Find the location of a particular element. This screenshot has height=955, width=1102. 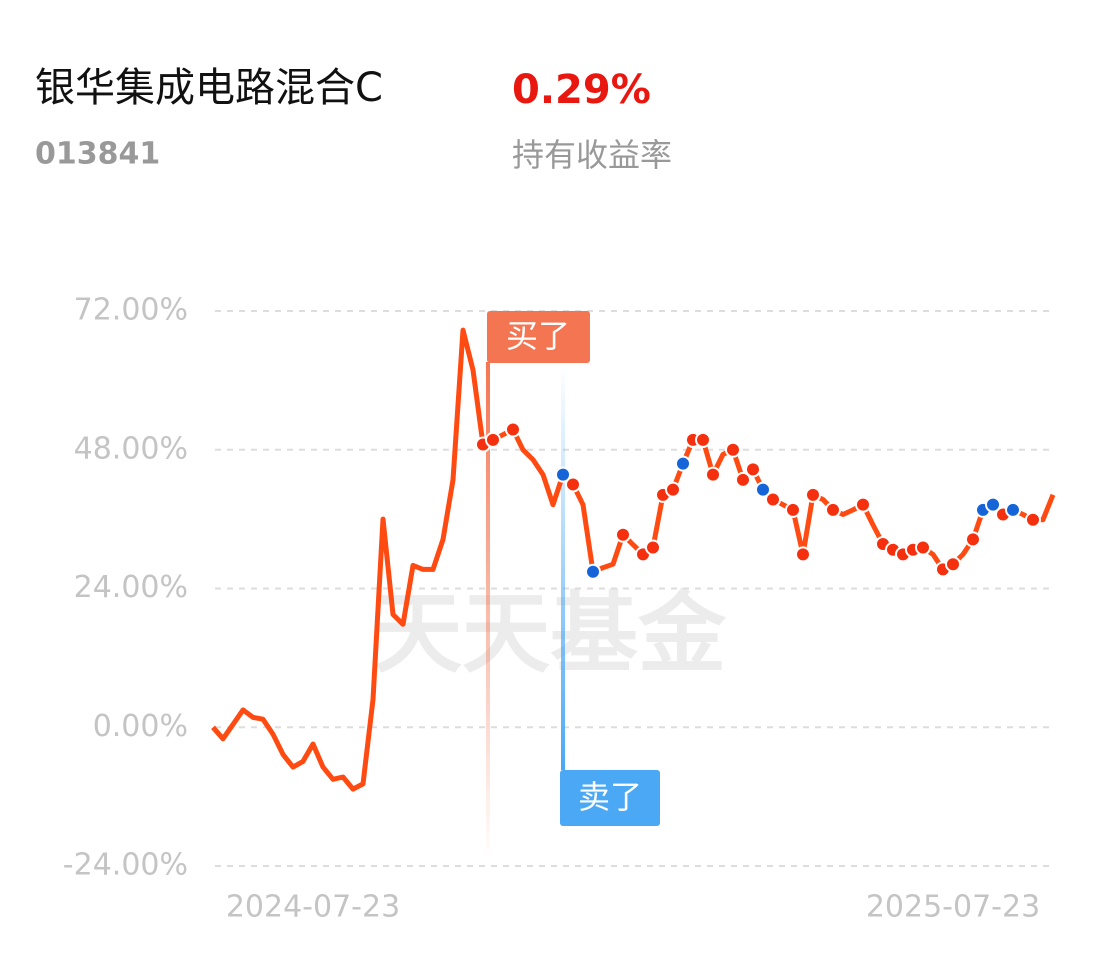

sell-tag is located at coordinates (610, 798).